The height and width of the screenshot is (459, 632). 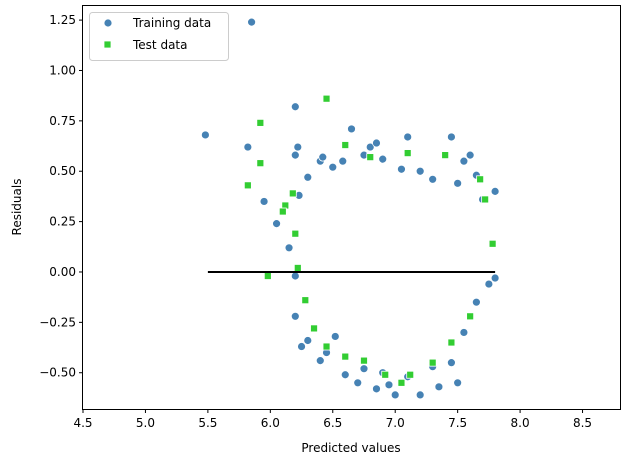 What do you see at coordinates (107, 44) in the screenshot?
I see `legend-marker-test` at bounding box center [107, 44].